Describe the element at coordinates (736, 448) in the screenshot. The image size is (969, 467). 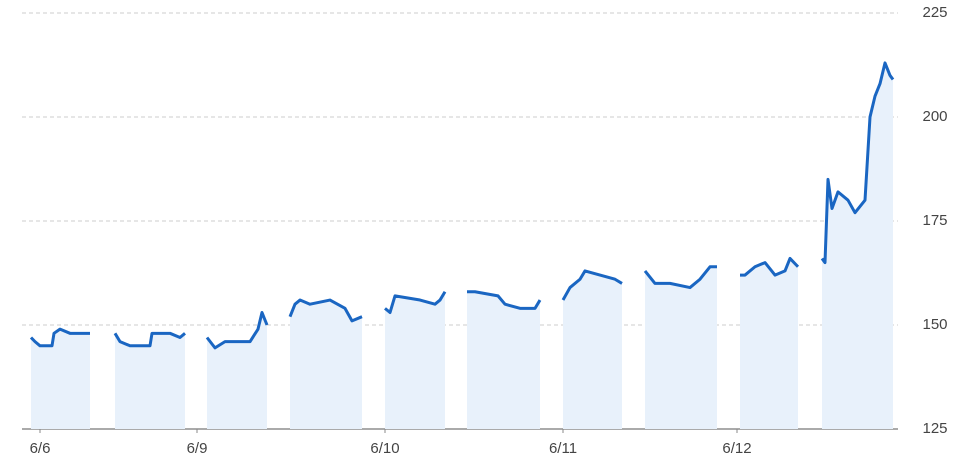
I see `x-tick-label: 6/12` at that location.